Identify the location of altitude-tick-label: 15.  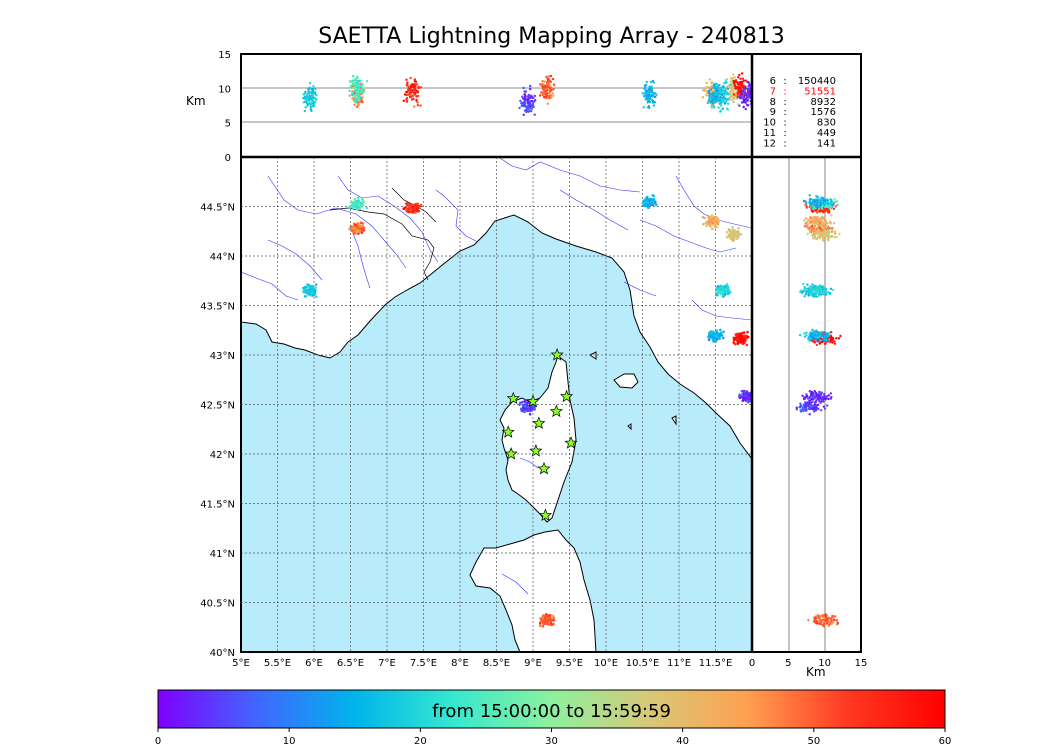
(224, 55).